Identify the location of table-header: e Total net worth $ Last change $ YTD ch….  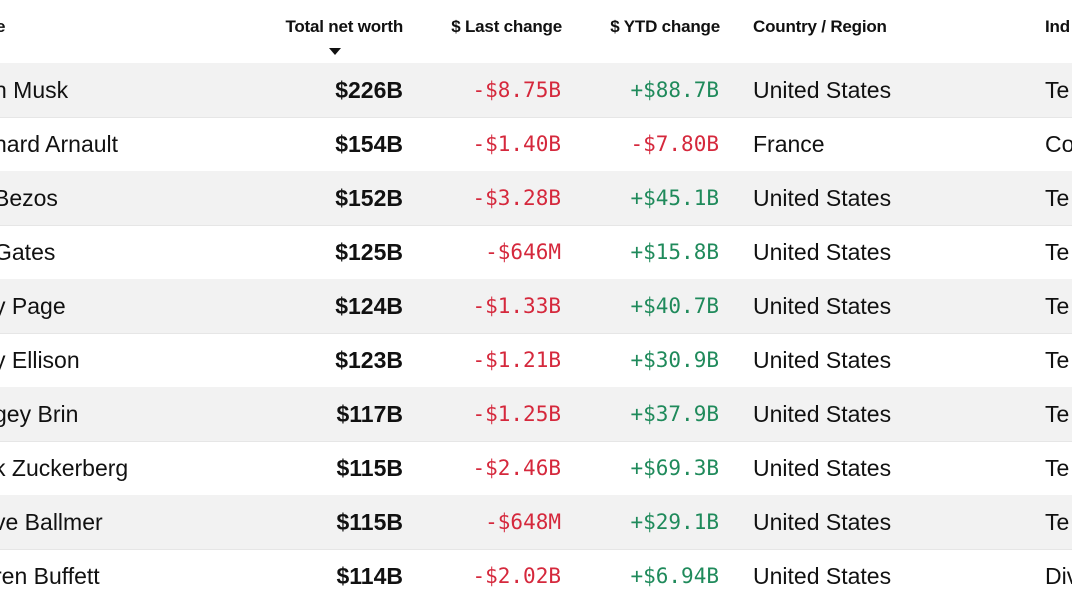
(536, 31).